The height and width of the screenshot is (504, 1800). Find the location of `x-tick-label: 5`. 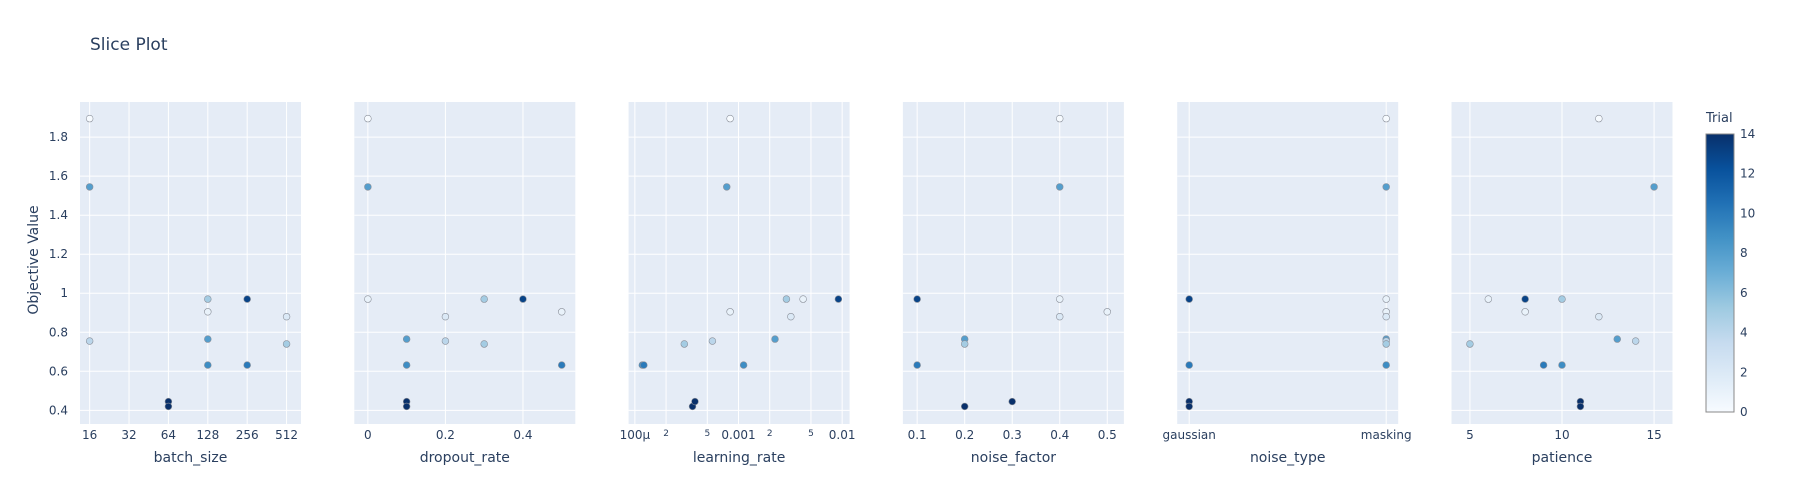

x-tick-label: 5 is located at coordinates (811, 434).